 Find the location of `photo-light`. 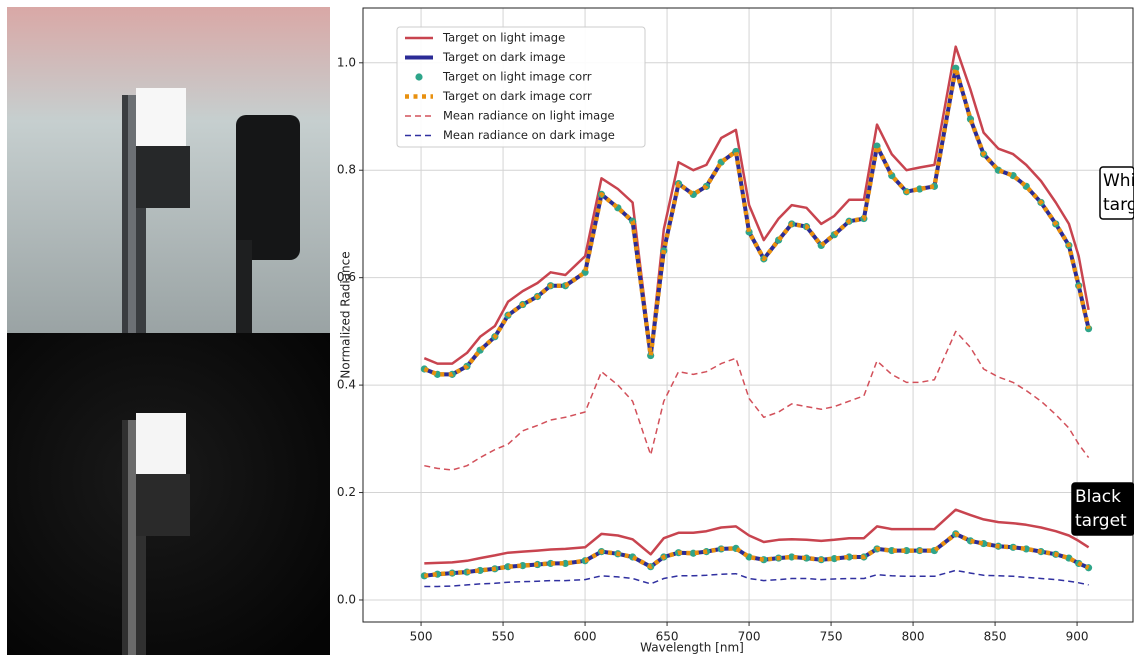

photo-light is located at coordinates (168, 170).